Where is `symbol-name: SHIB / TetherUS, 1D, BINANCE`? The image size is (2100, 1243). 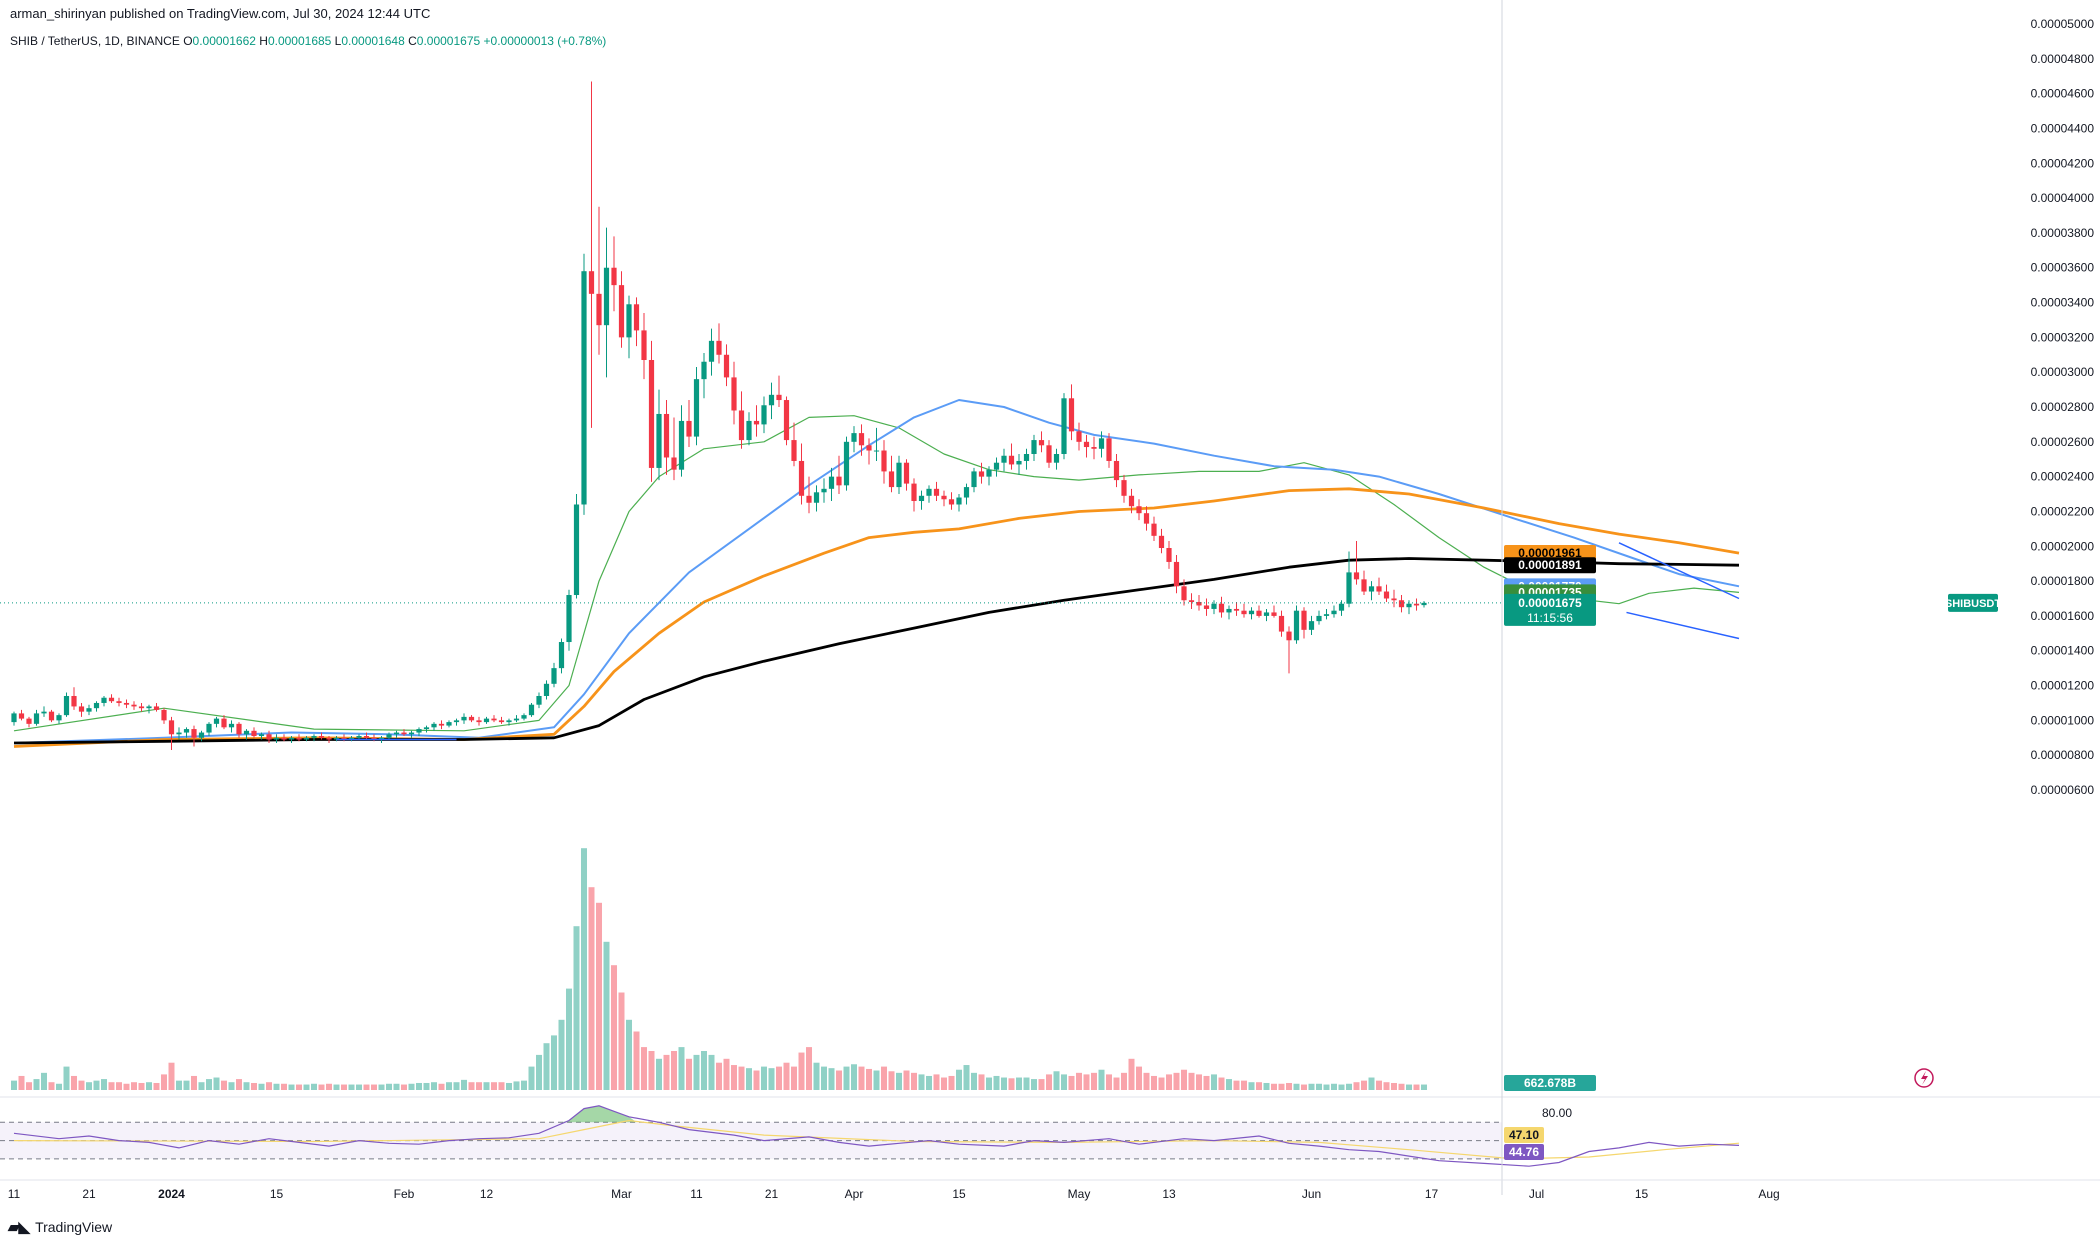 symbol-name: SHIB / TetherUS, 1D, BINANCE is located at coordinates (95, 41).